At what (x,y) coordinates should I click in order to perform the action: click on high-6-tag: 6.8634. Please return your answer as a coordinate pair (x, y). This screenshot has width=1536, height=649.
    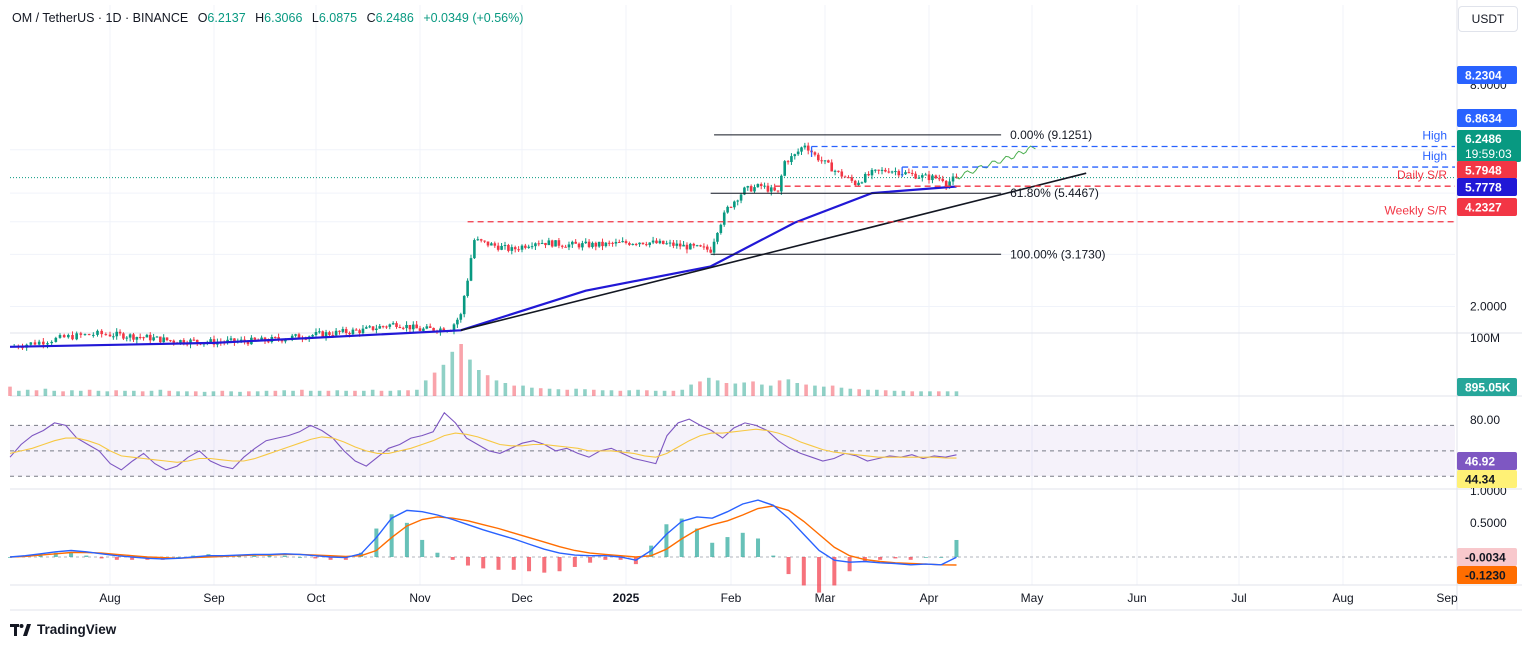
    Looking at the image, I should click on (1487, 118).